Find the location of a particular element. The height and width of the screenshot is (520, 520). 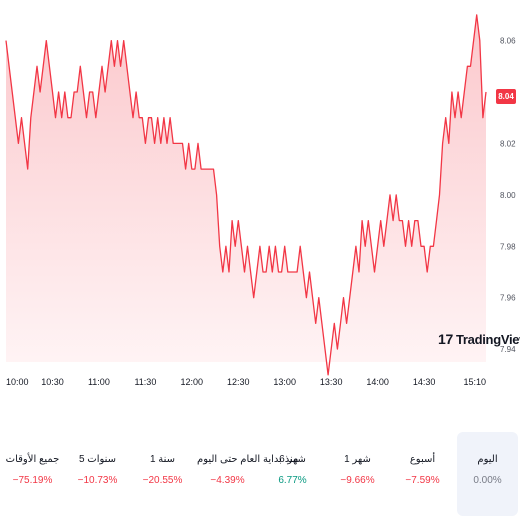

y-tick-label: 7.96 is located at coordinates (508, 298).